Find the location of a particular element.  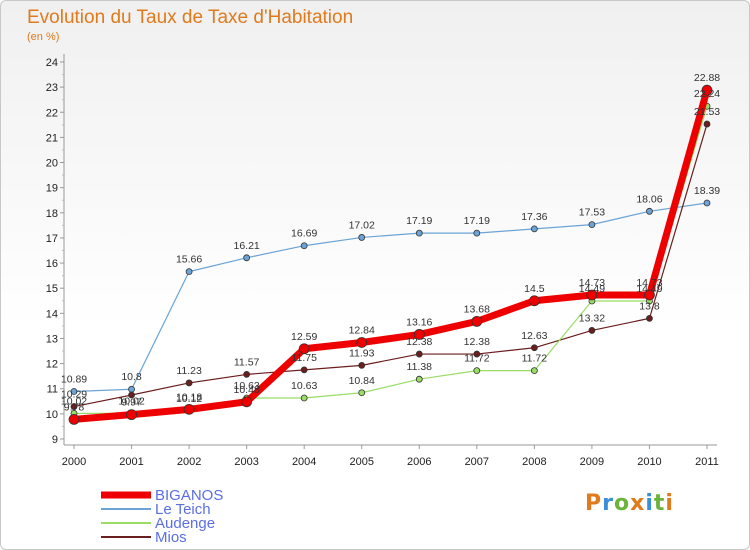

data-label: 15.66 is located at coordinates (189, 260).